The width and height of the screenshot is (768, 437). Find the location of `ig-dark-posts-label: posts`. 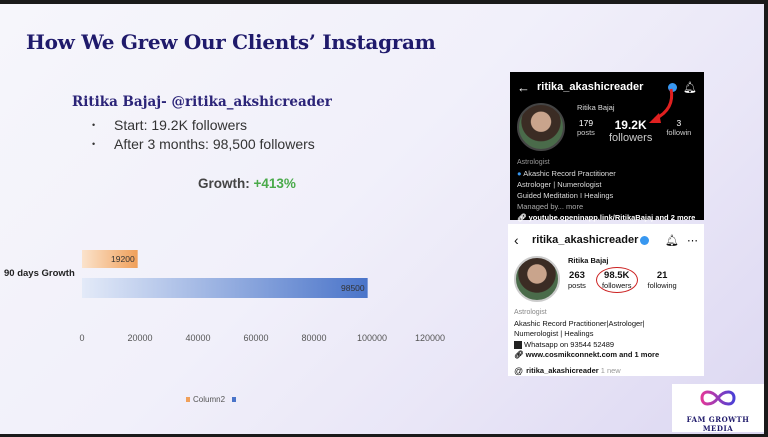

ig-dark-posts-label: posts is located at coordinates (586, 132).